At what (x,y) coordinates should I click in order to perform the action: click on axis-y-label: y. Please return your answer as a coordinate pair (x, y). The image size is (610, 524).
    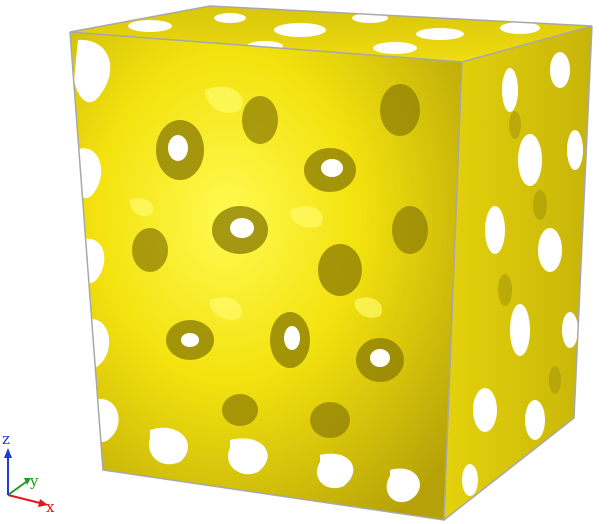
    Looking at the image, I should click on (34, 481).